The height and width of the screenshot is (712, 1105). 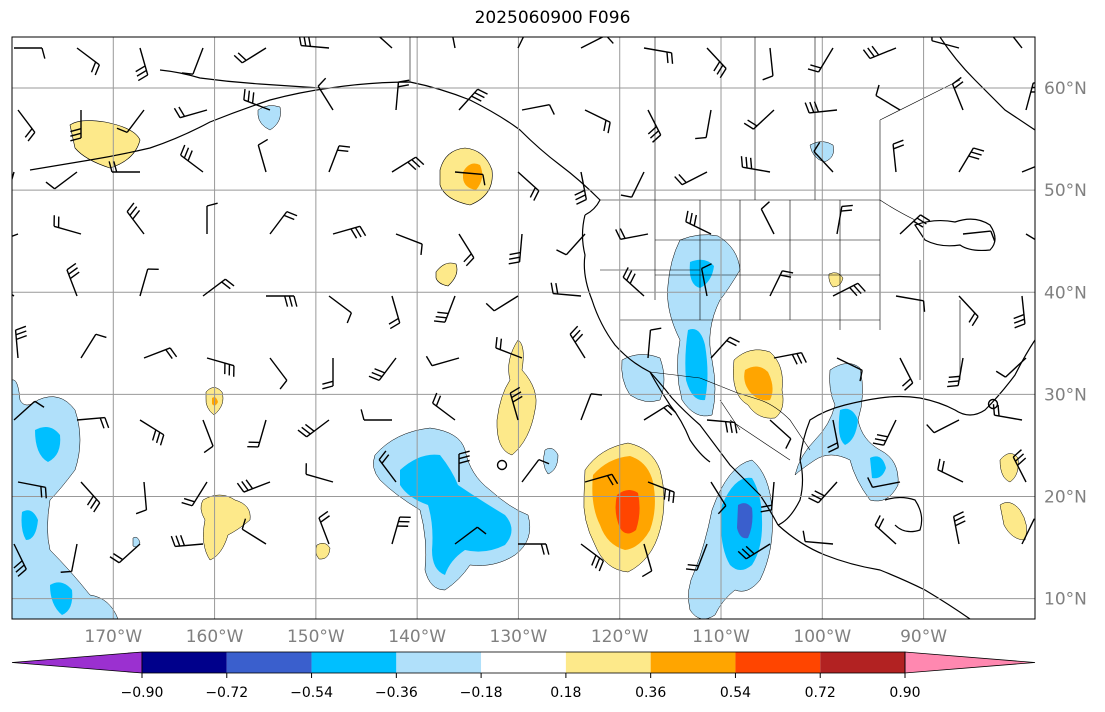 What do you see at coordinates (904, 693) in the screenshot?
I see `colorbar-tick-label: 0.90` at bounding box center [904, 693].